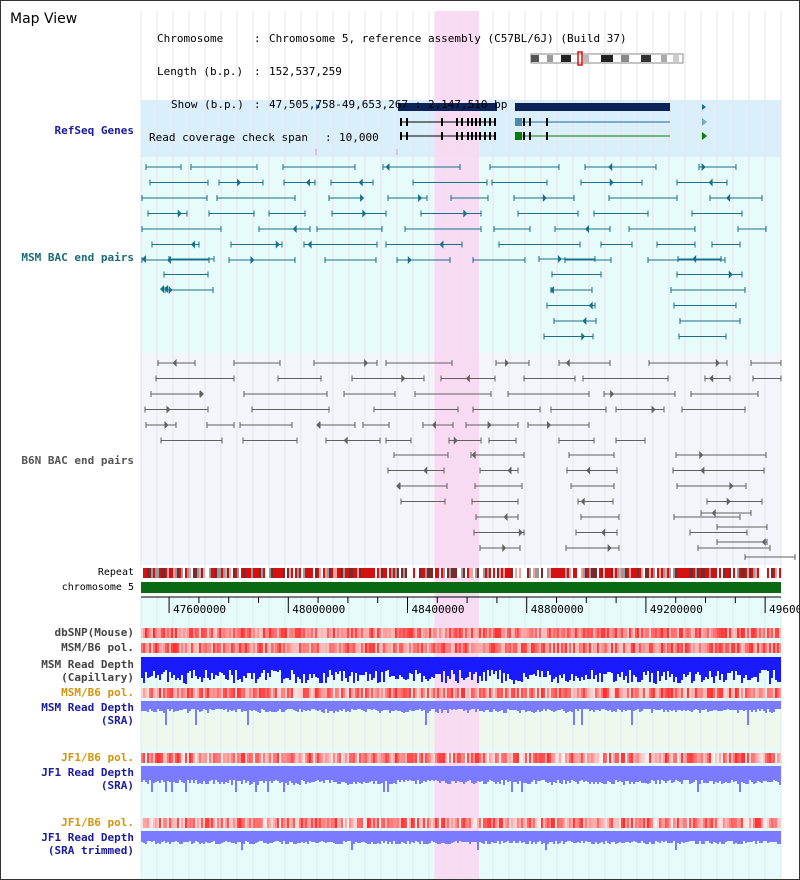  What do you see at coordinates (490, 136) in the screenshot?
I see `exon` at bounding box center [490, 136].